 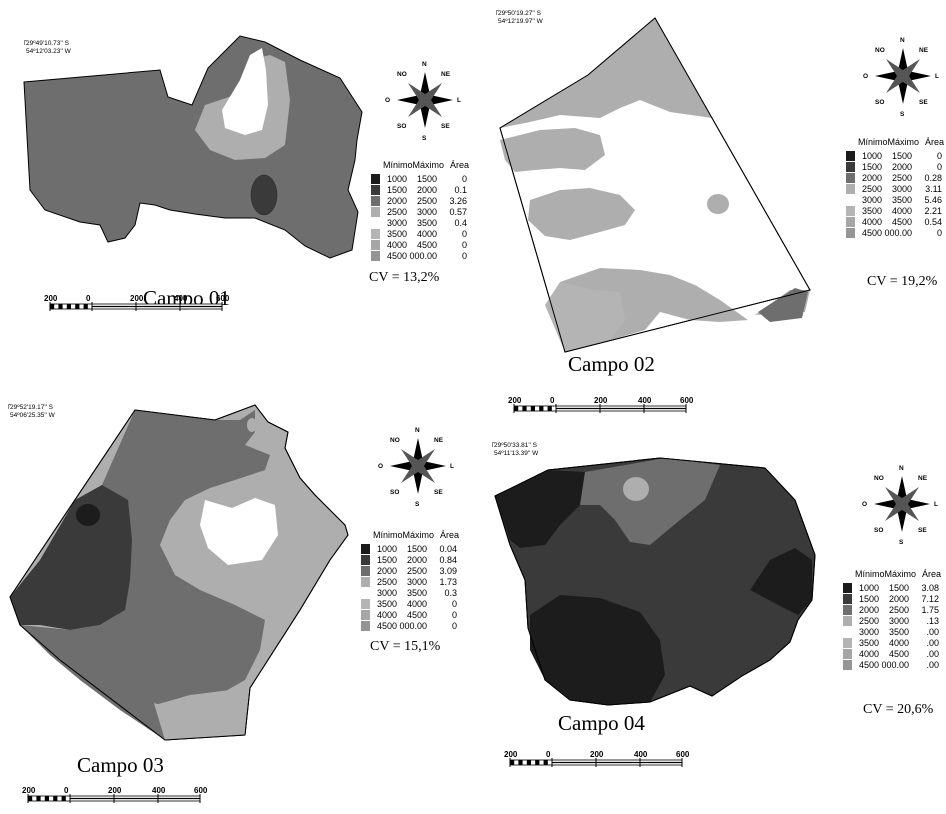 I want to click on legend-row: 1000 1500 0.04, so click(x=411, y=549).